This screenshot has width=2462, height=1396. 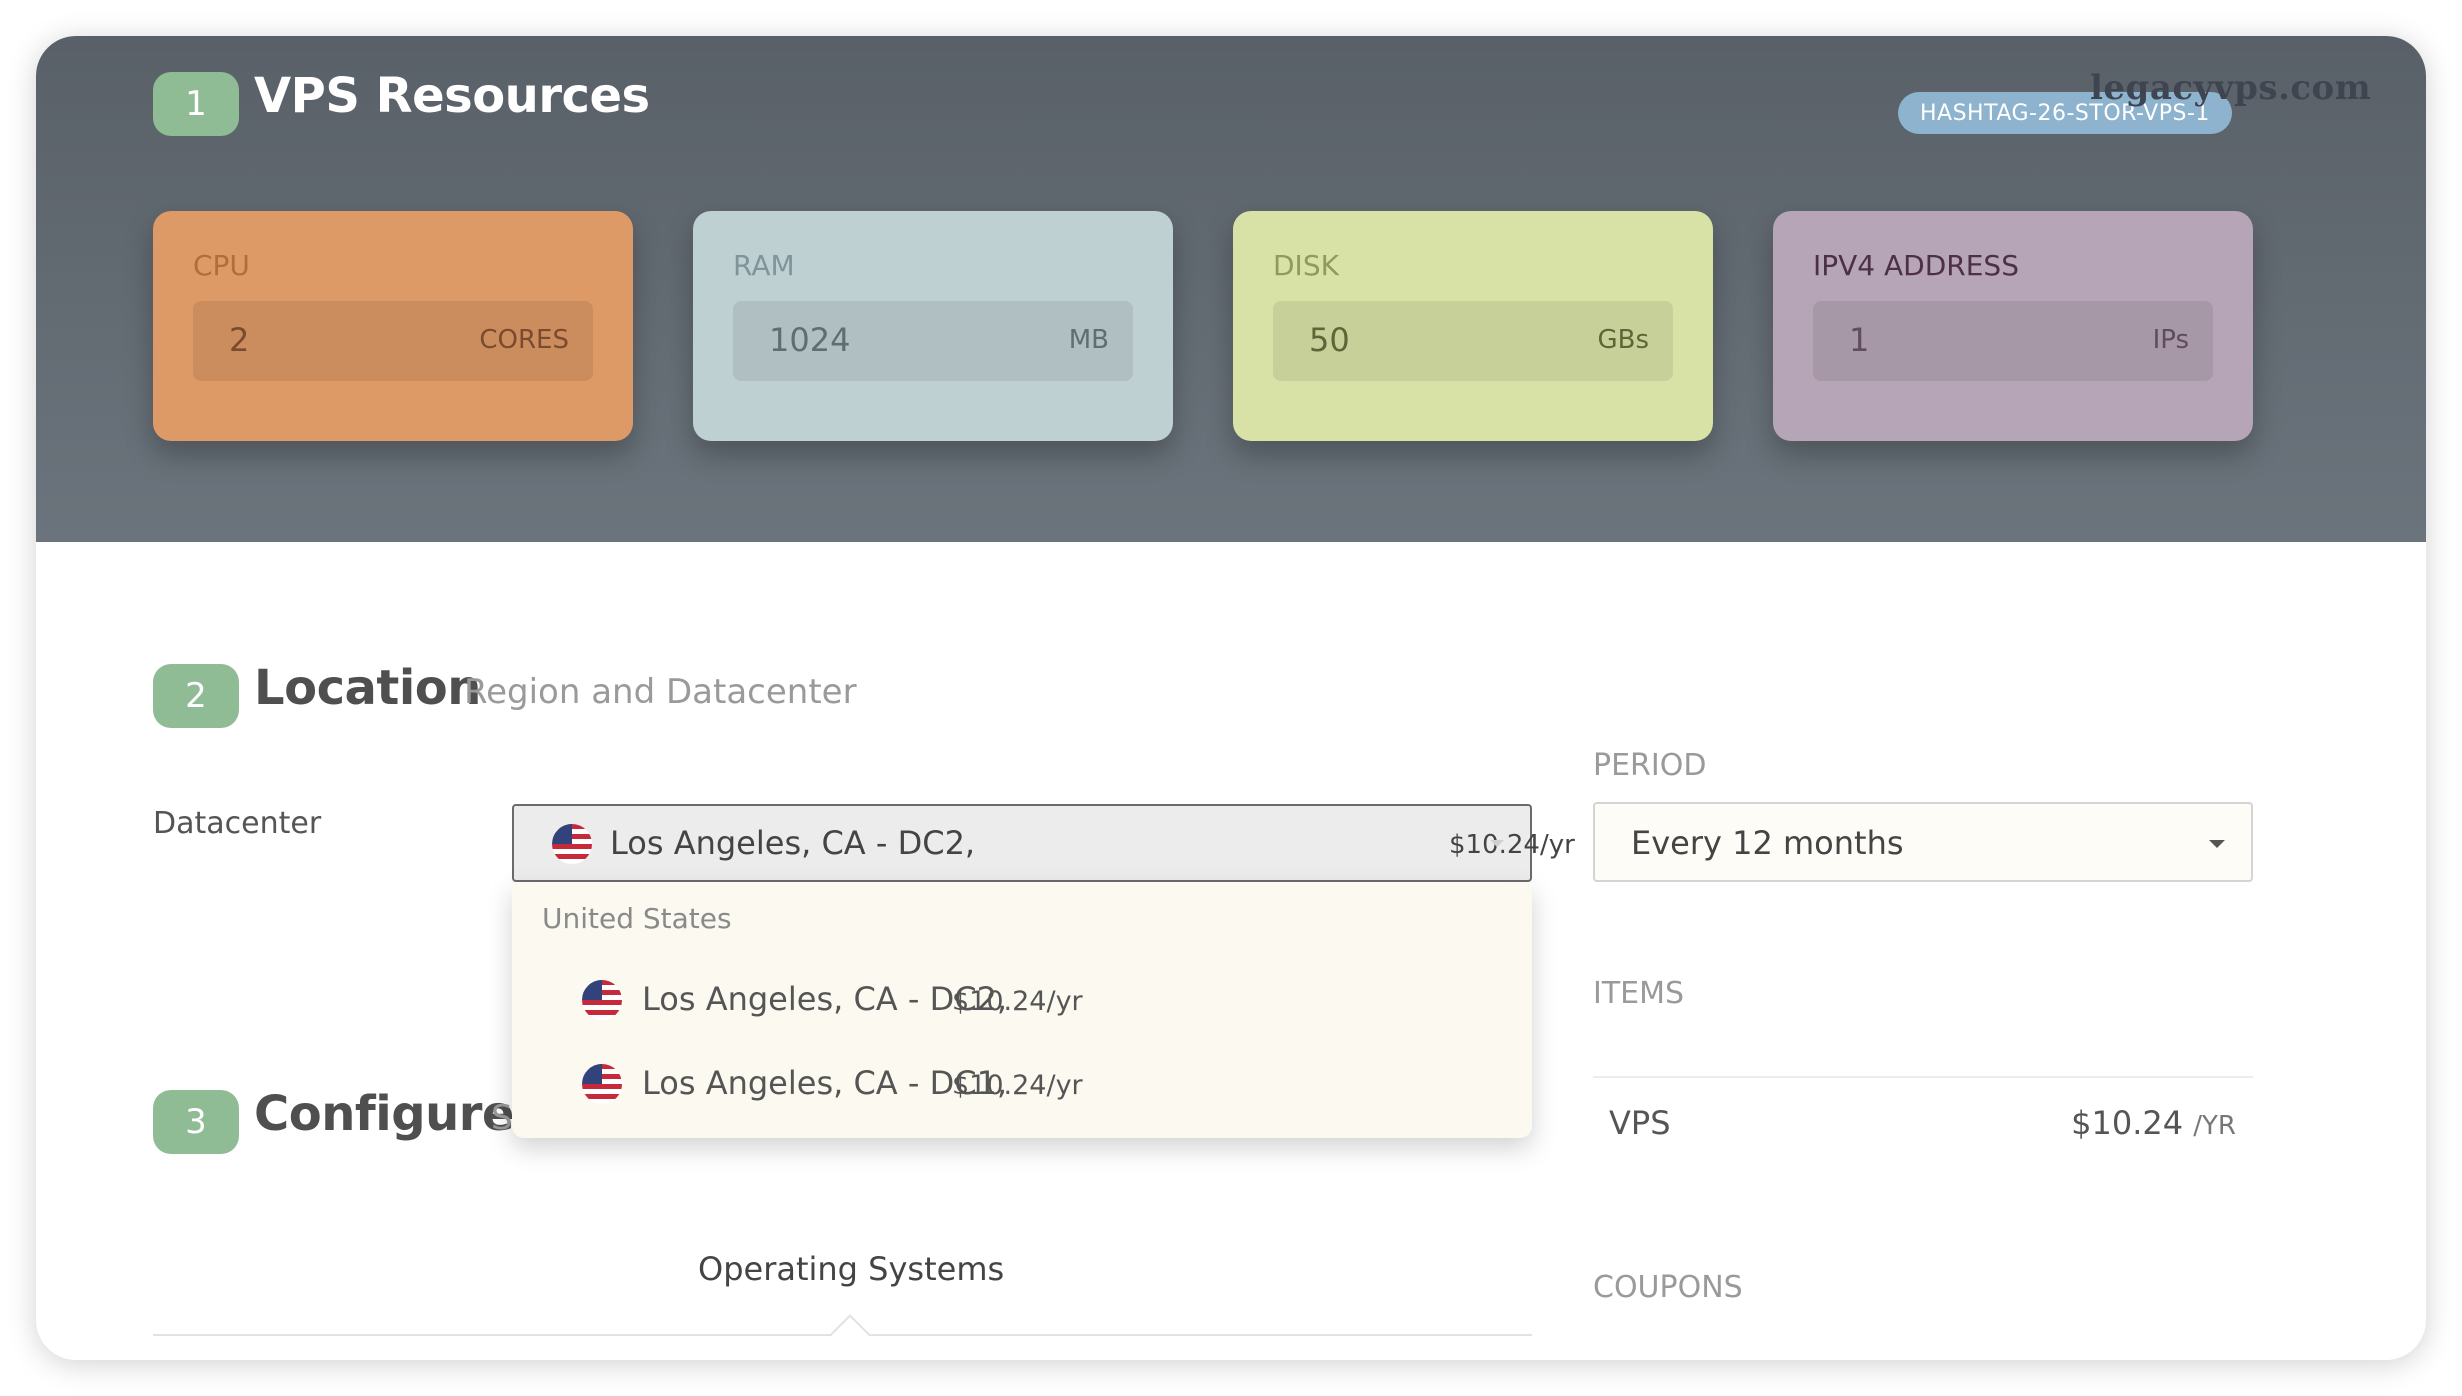 What do you see at coordinates (1923, 1077) in the screenshot?
I see `items-divider` at bounding box center [1923, 1077].